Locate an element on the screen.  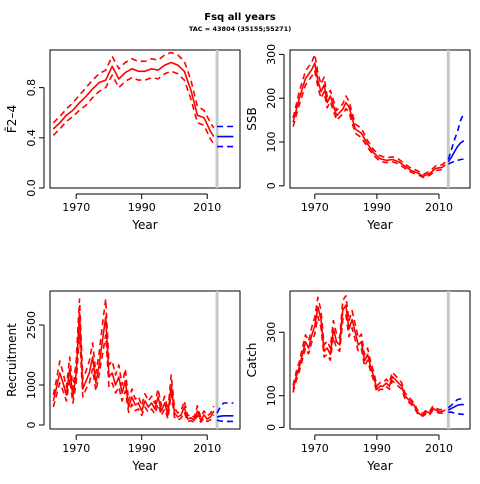
y-tick-label: 1000 is located at coordinates (31, 385).